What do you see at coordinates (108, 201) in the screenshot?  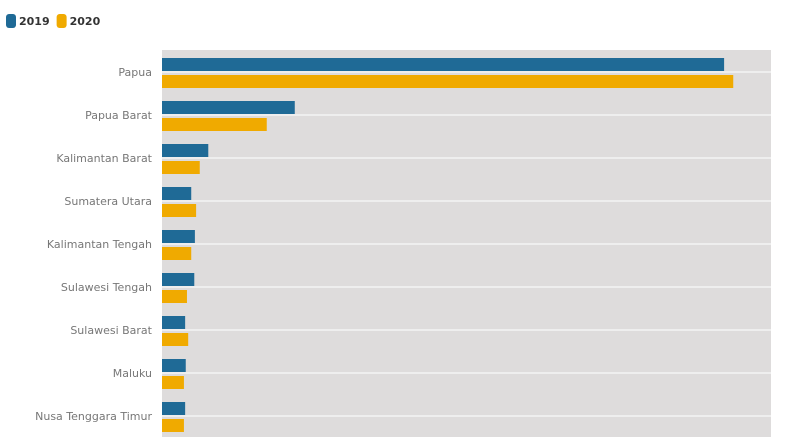 I see `y-tick-label: Sumatera Utara` at bounding box center [108, 201].